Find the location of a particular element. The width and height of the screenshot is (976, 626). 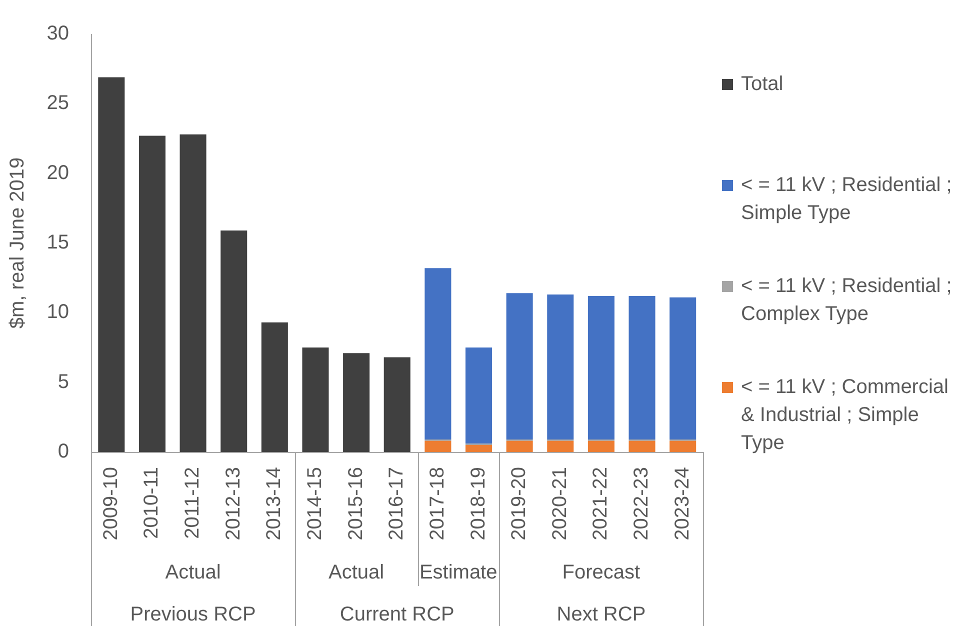

y-tick-label: 0 is located at coordinates (63, 451).